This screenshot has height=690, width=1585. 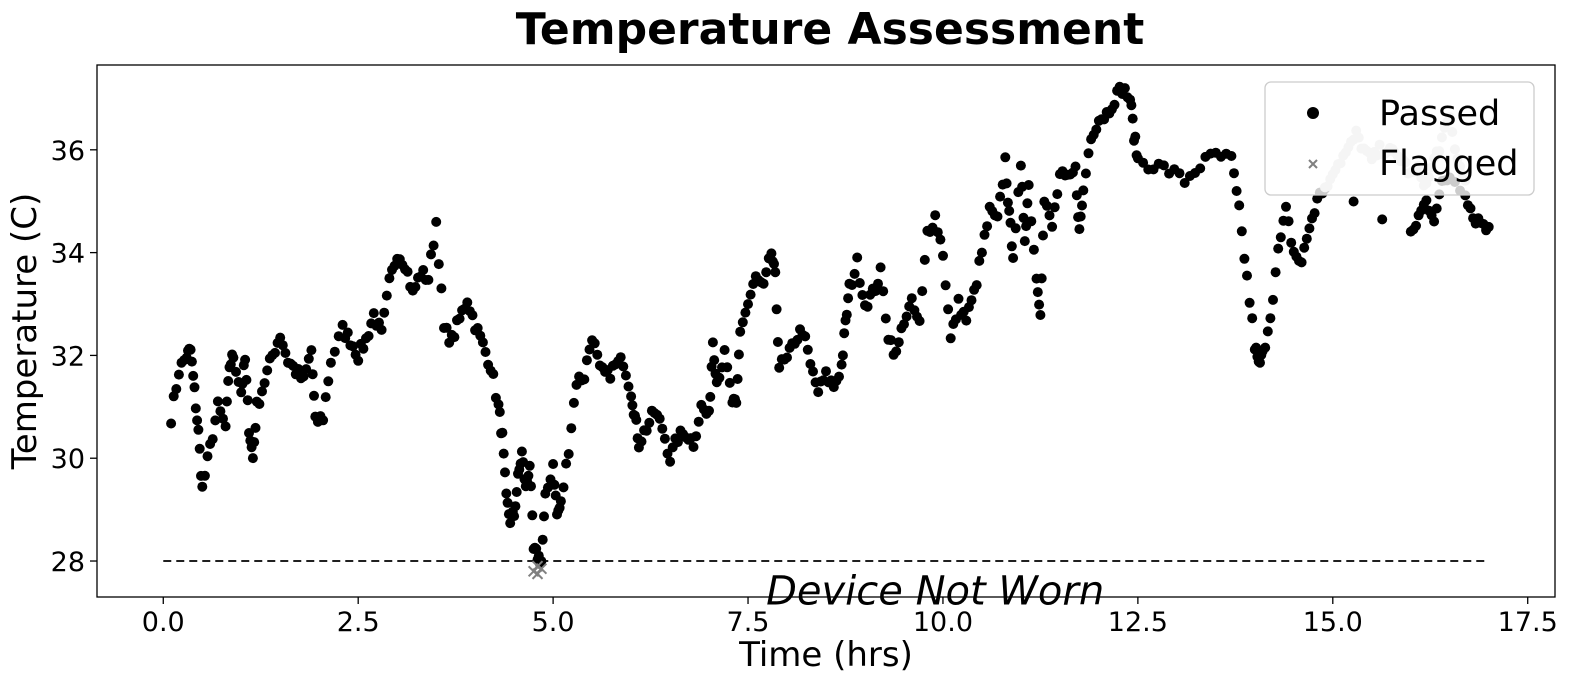 I want to click on legend-flagged-label: Flagged, so click(x=1449, y=164).